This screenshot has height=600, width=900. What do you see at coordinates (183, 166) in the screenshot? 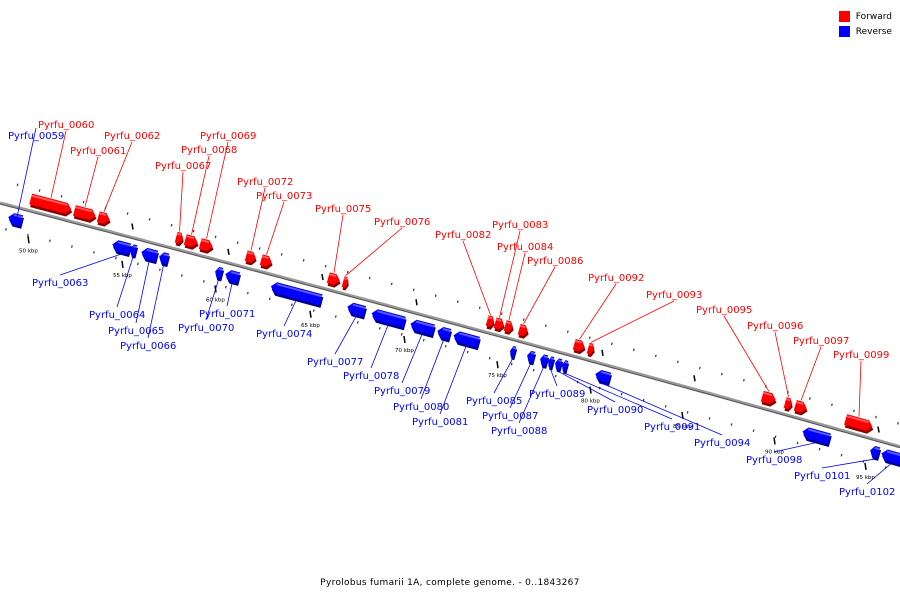
I see `gene-label: Pyrfu_0067` at bounding box center [183, 166].